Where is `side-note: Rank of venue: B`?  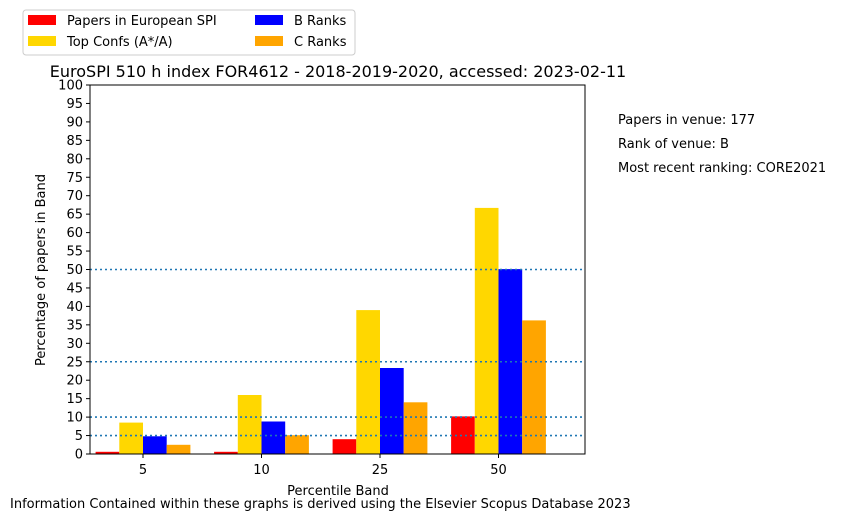 side-note: Rank of venue: B is located at coordinates (673, 144).